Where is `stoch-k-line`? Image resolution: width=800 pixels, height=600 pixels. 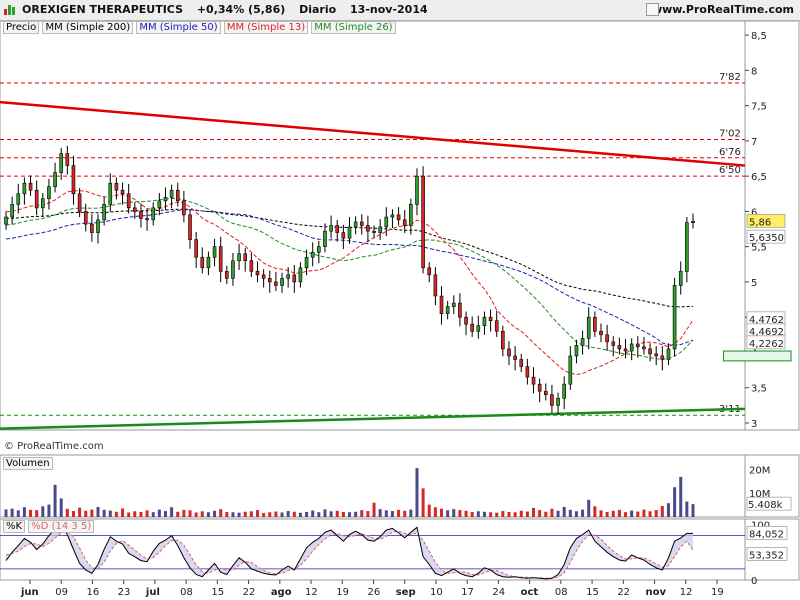
stoch-k-line is located at coordinates (349, 553).